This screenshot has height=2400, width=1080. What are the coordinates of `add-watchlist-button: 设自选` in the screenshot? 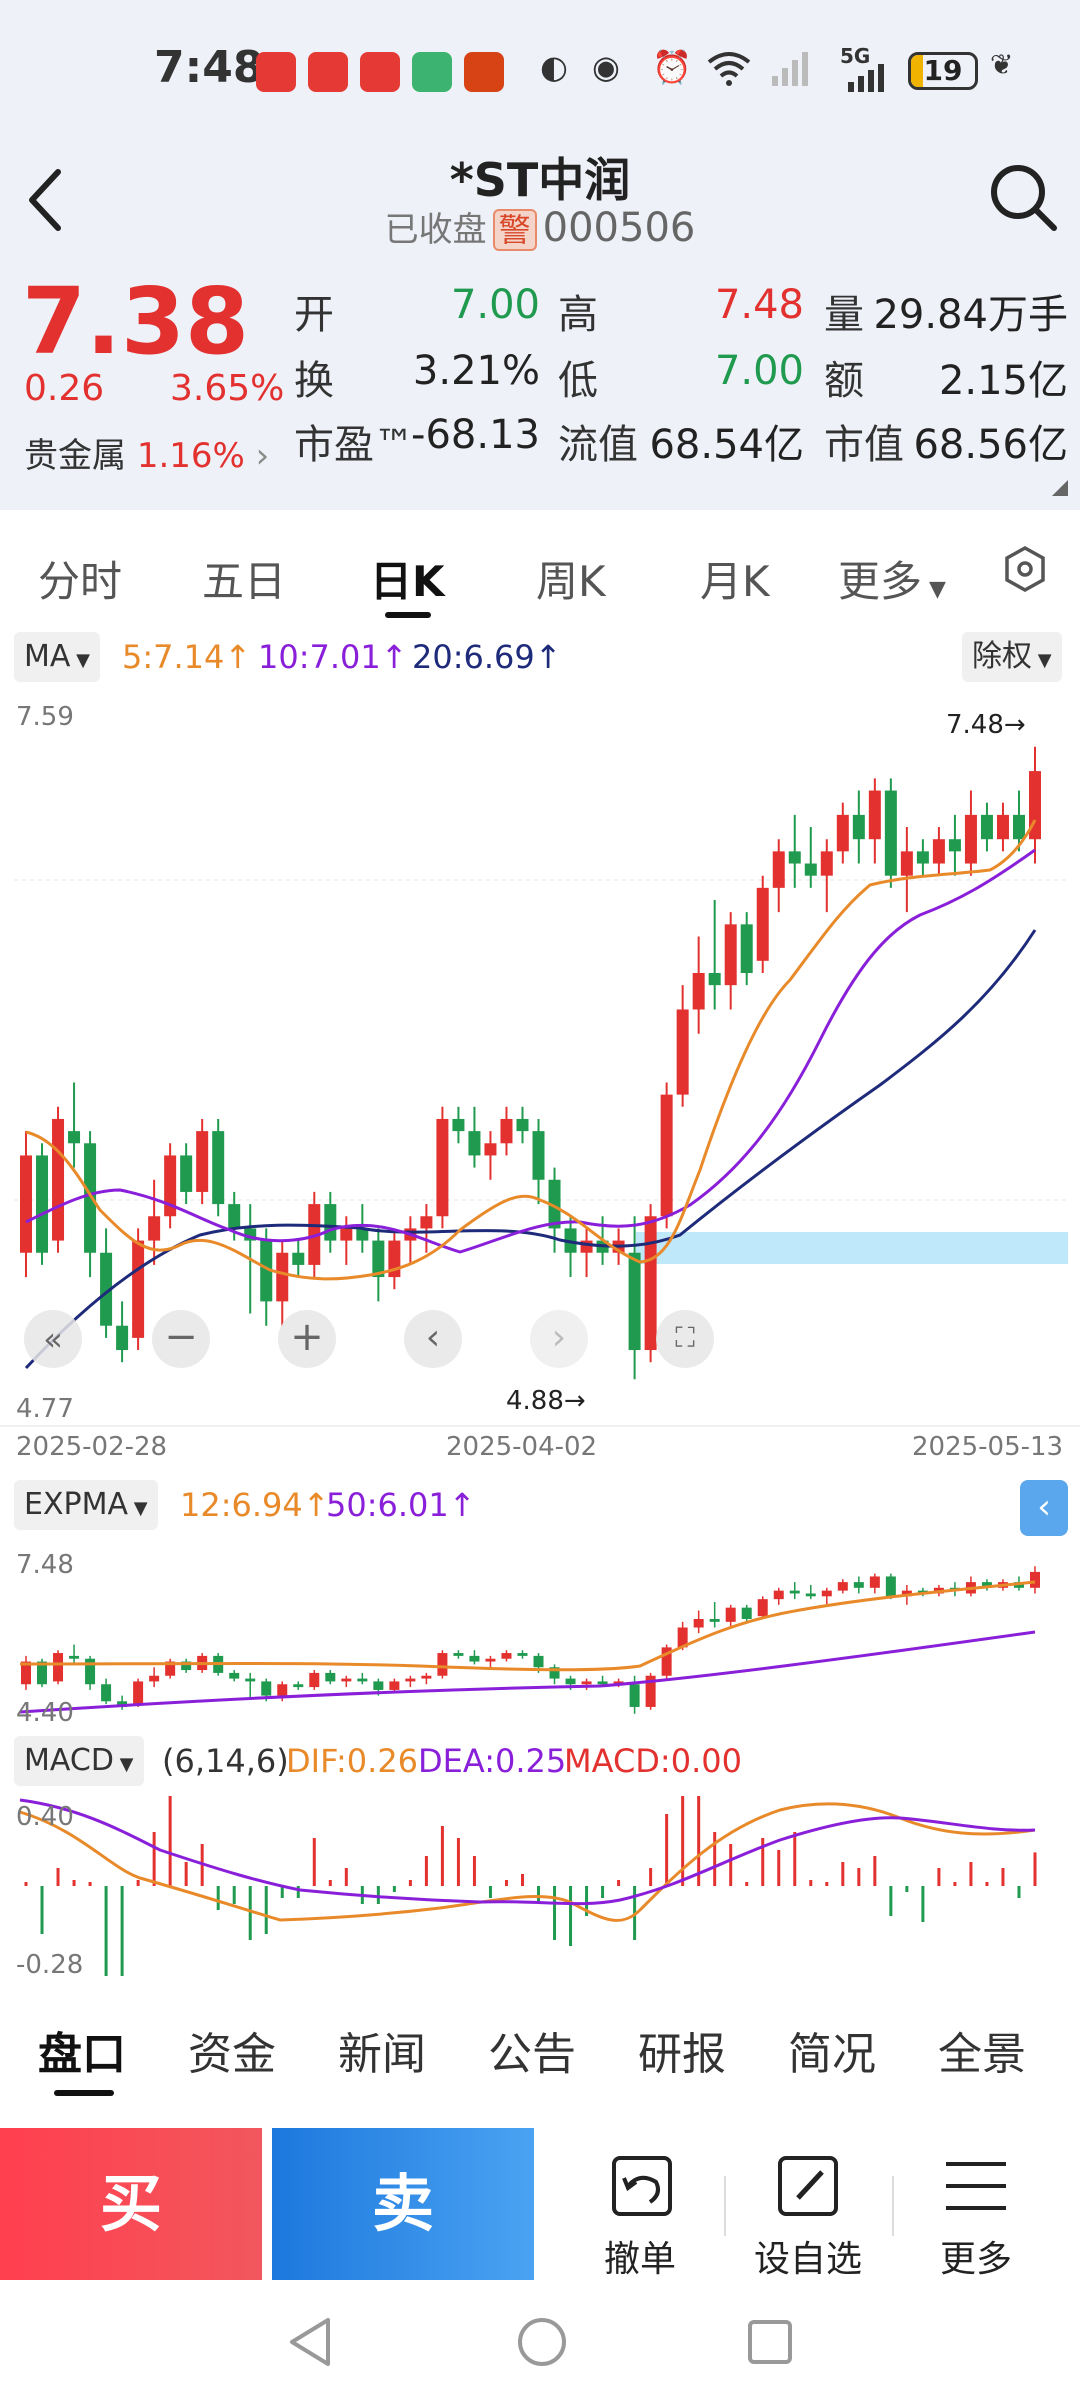 It's located at (808, 2215).